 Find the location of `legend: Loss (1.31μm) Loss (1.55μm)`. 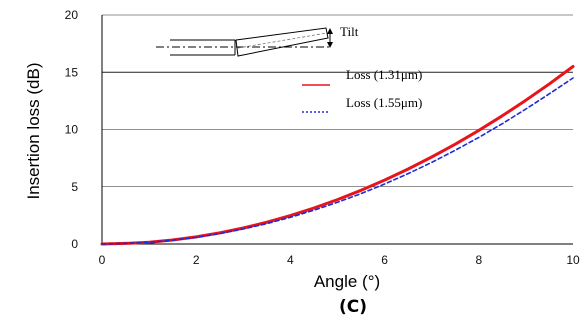

legend: Loss (1.31μm) Loss (1.55μm) is located at coordinates (362, 90).